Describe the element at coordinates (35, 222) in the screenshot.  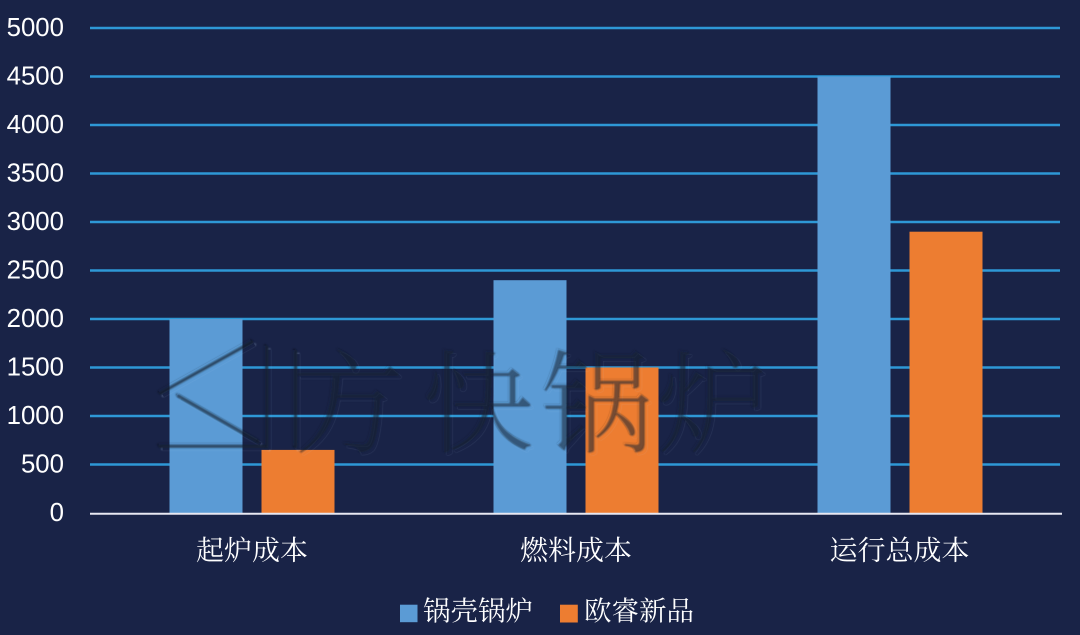
I see `svg-text: 3000` at that location.